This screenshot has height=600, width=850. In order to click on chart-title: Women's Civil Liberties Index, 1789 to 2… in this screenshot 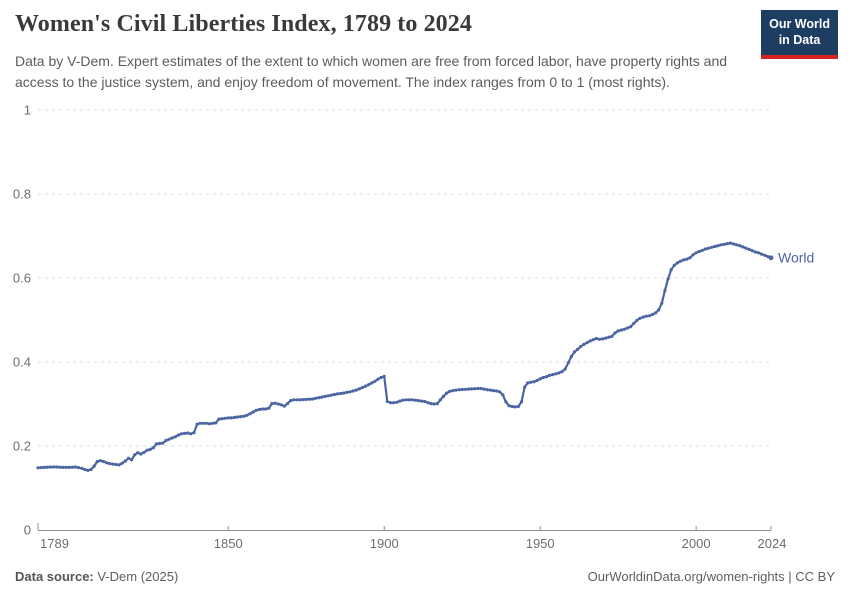, I will do `click(243, 24)`.